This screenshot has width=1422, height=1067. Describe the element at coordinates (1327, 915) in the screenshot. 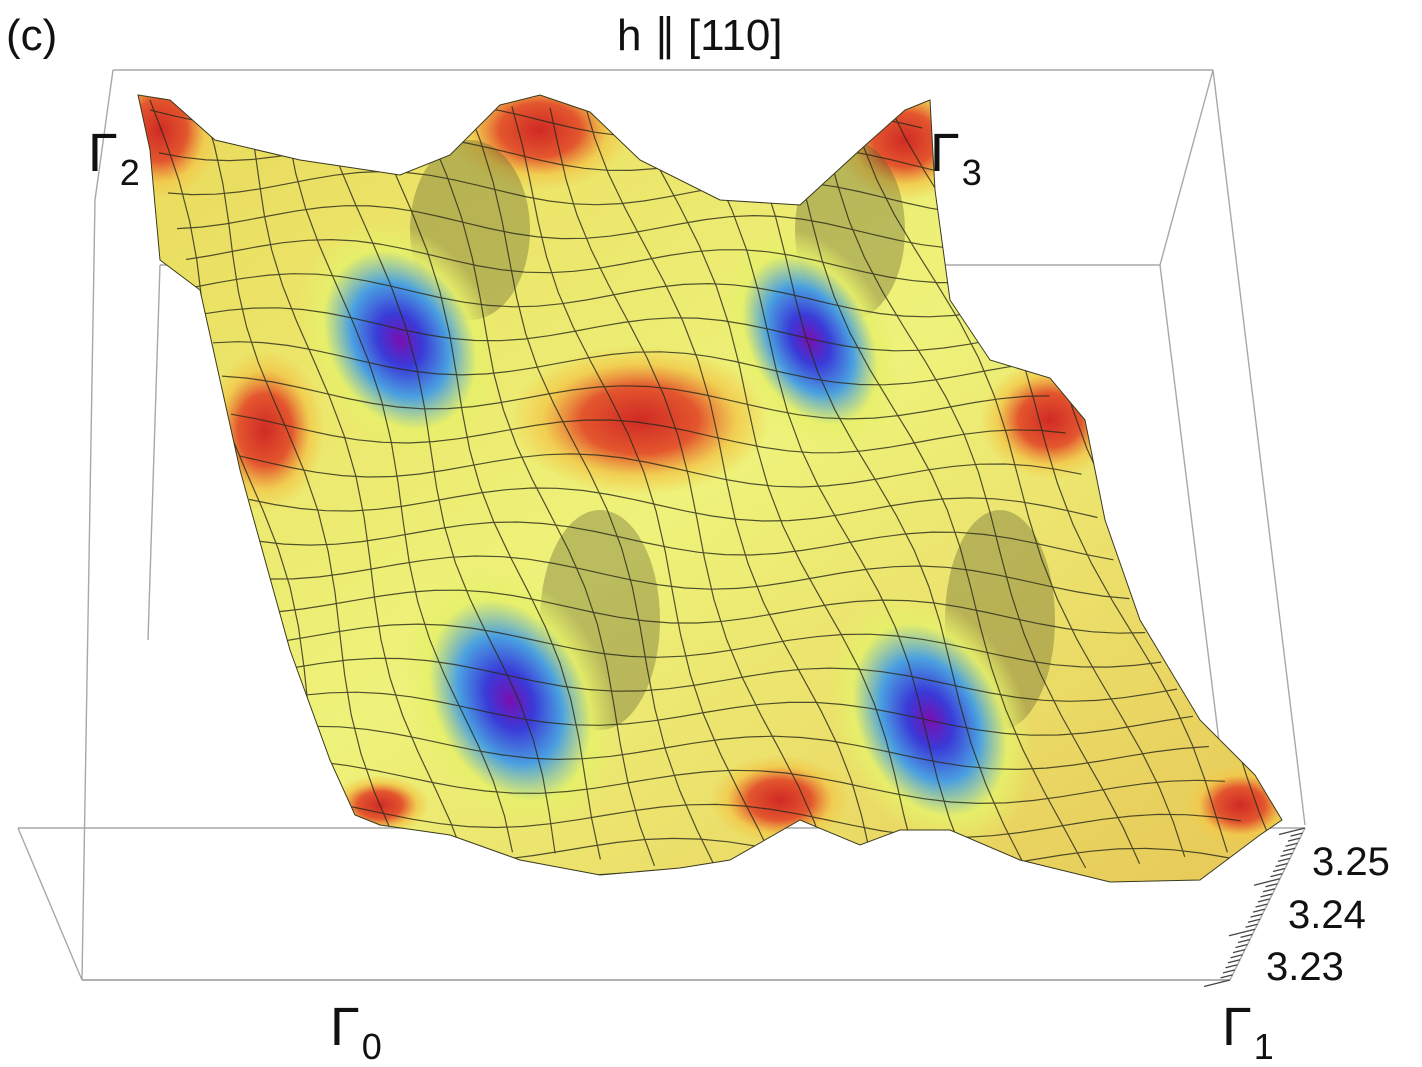

I see `z-tick-label: 3.24` at that location.